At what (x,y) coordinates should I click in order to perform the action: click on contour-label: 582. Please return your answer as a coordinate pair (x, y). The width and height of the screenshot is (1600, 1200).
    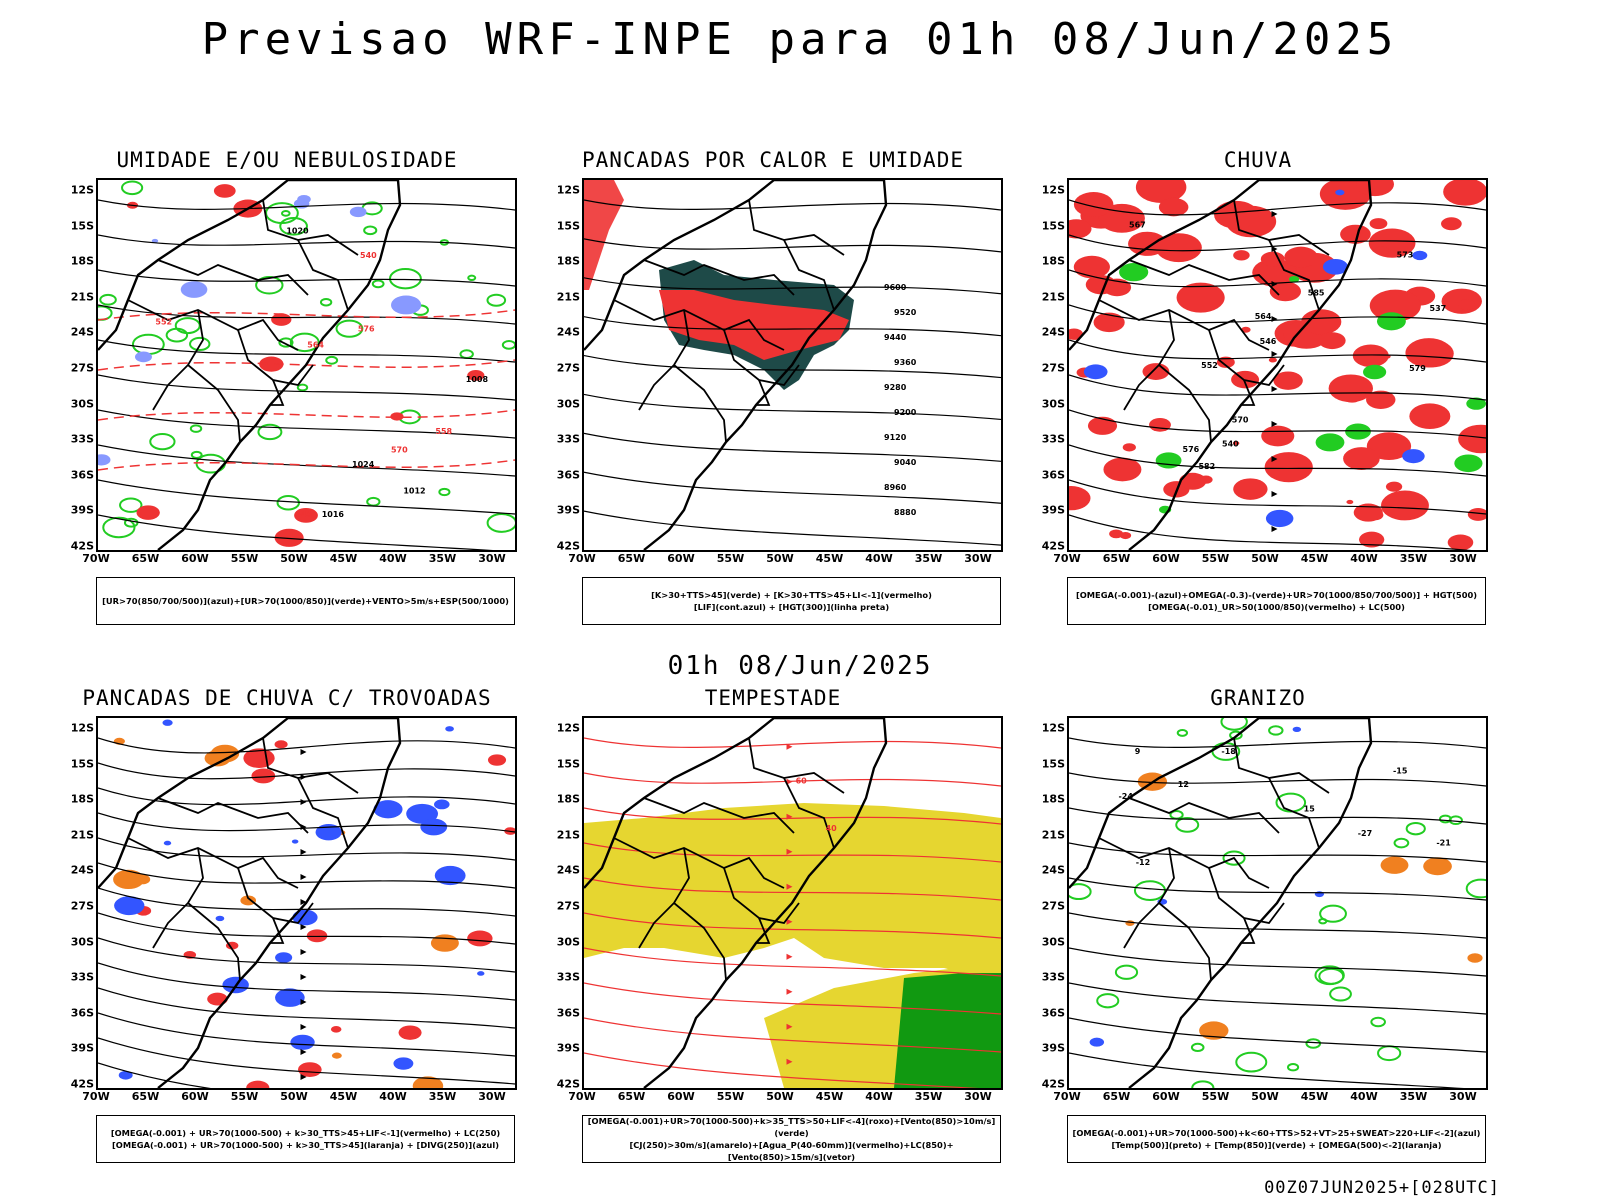
    Looking at the image, I should click on (1206, 466).